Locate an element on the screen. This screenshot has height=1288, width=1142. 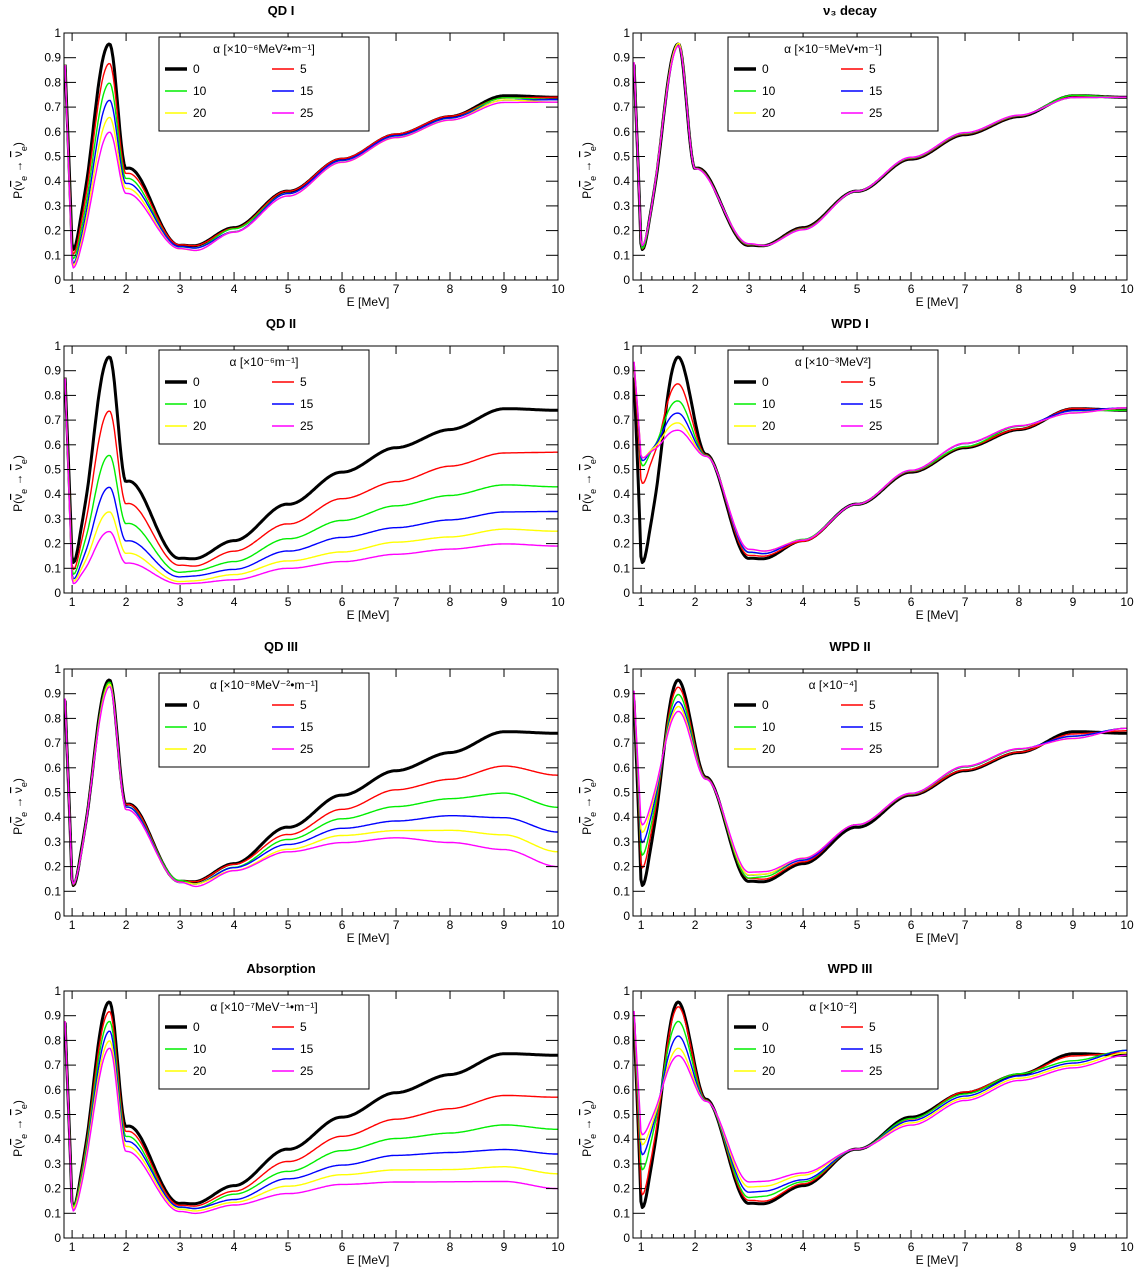
legend-label: 5 is located at coordinates (872, 382).